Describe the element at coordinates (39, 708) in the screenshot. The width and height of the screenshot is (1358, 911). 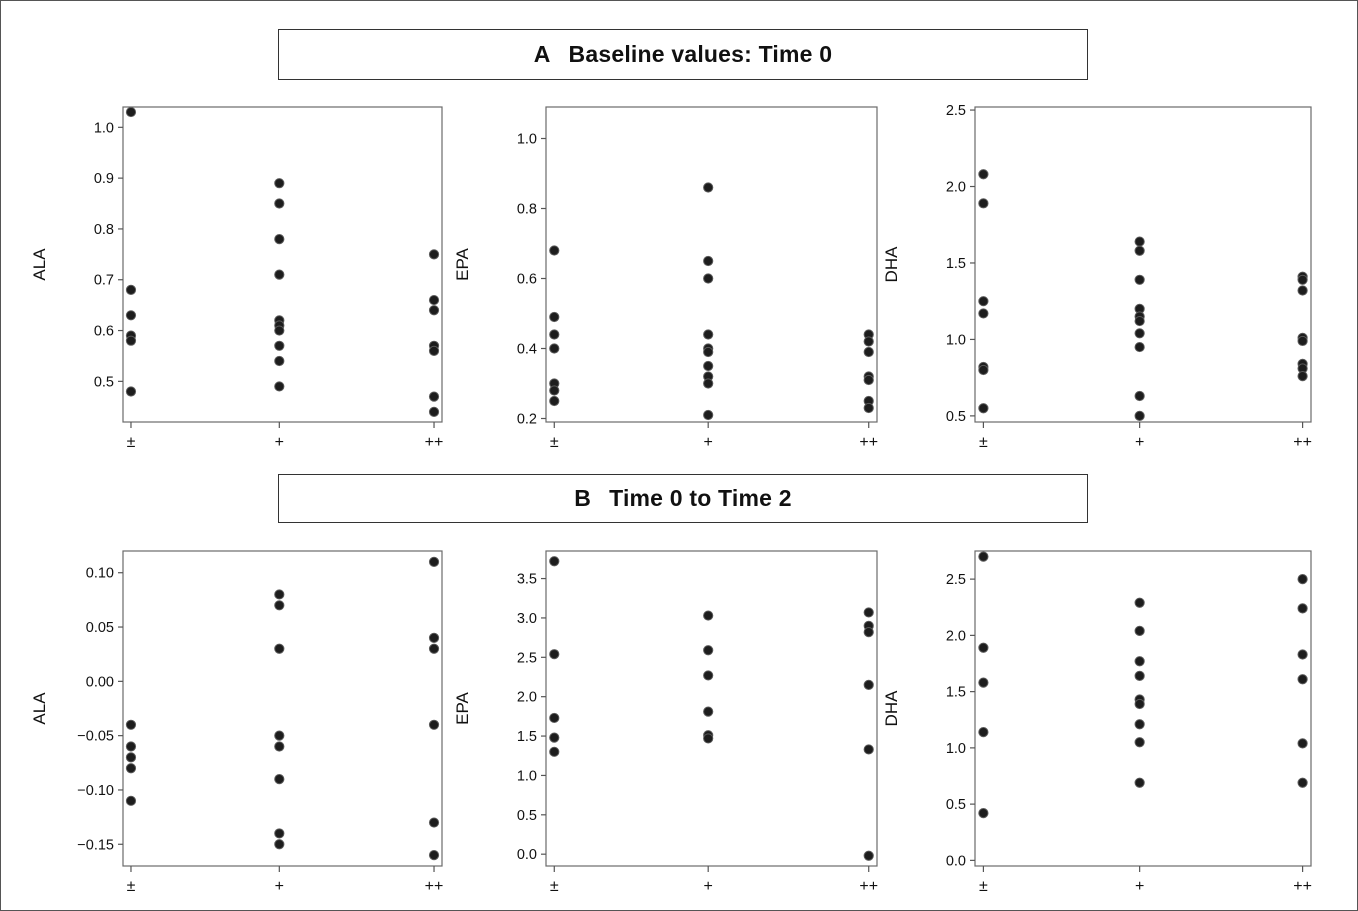
I see `y-axis-label: ALA` at that location.